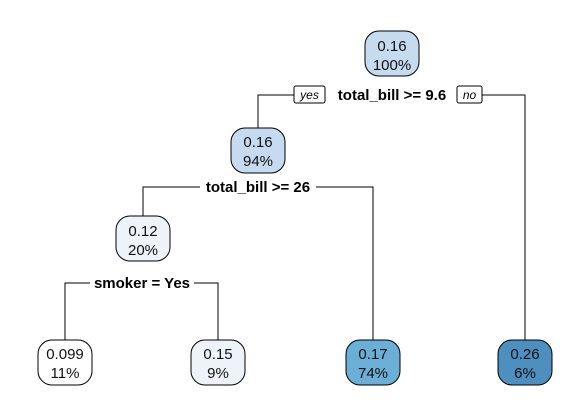 This screenshot has height=417, width=588. Describe the element at coordinates (524, 354) in the screenshot. I see `node-value: 0.26` at that location.